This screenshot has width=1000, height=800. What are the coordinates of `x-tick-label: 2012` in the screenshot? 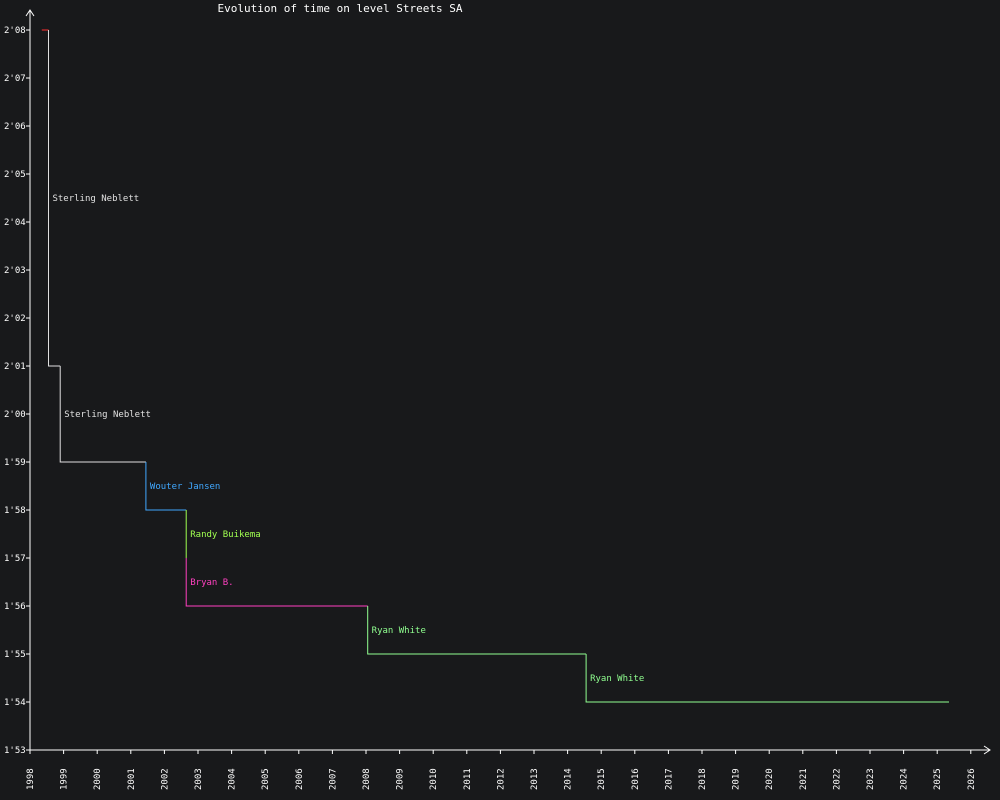 It's located at (501, 779).